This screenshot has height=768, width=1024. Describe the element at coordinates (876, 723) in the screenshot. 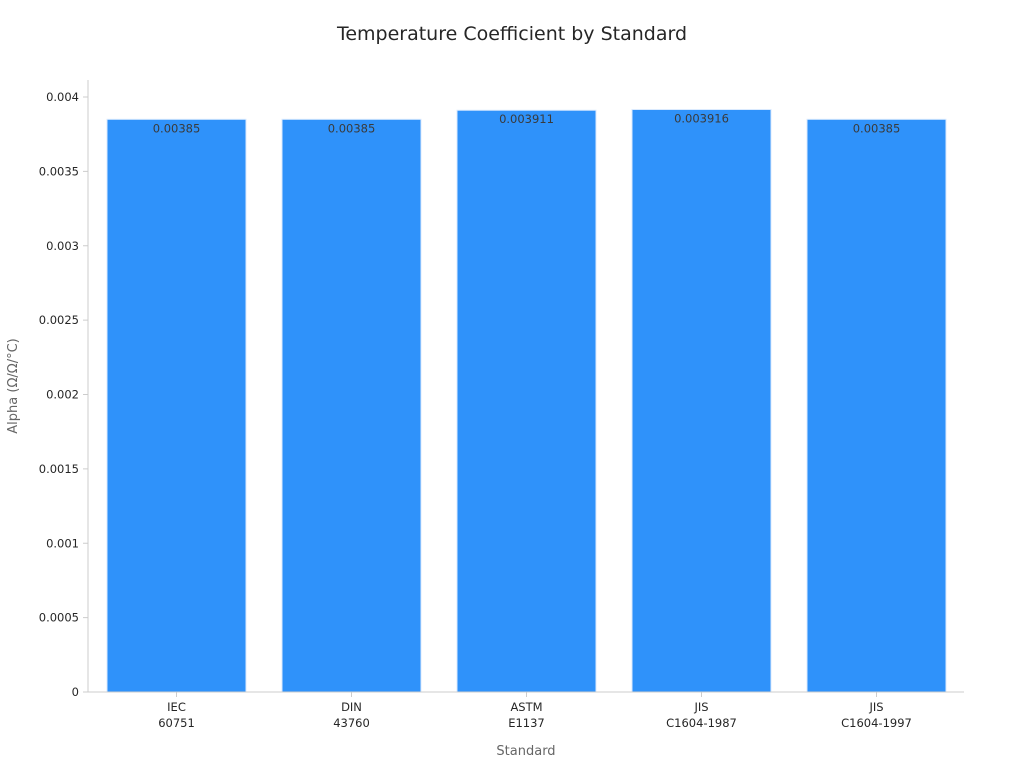

I see `x-tick-label-4-line-1: C1604-1997` at that location.